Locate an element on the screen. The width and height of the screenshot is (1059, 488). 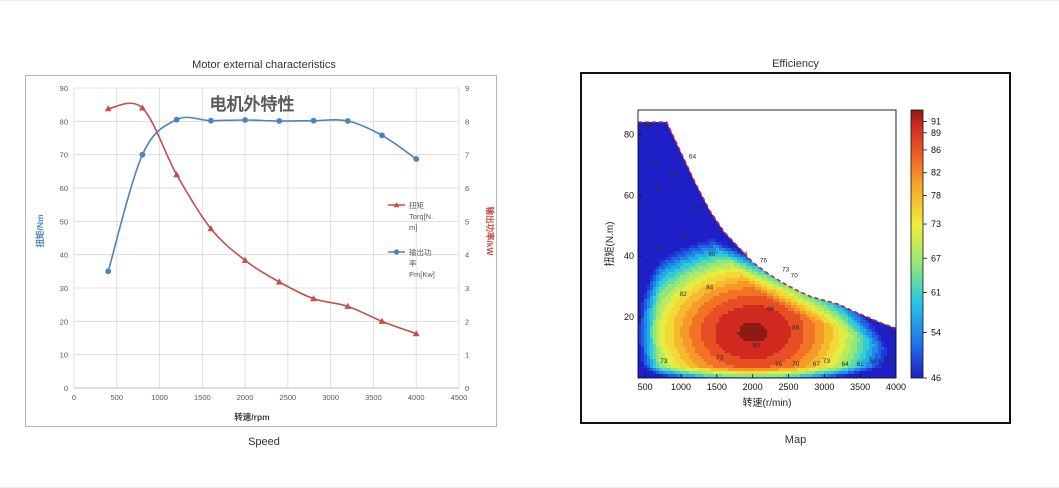
legend-label-line: Pm[Kw] is located at coordinates (422, 274).